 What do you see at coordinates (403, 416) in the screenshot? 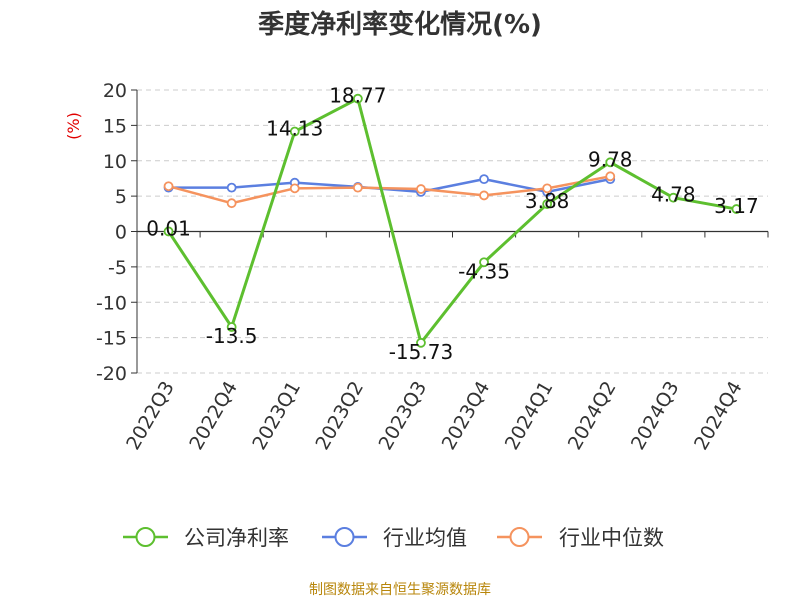
I see `x-tick-label: 2023Q3` at bounding box center [403, 416].